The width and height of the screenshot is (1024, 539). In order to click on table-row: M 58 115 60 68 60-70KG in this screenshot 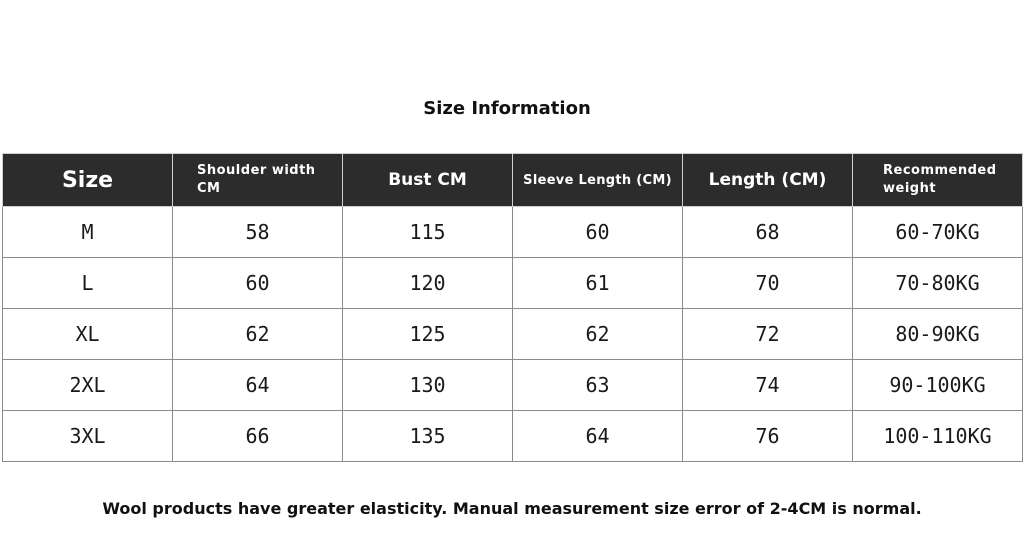, I will do `click(512, 232)`.